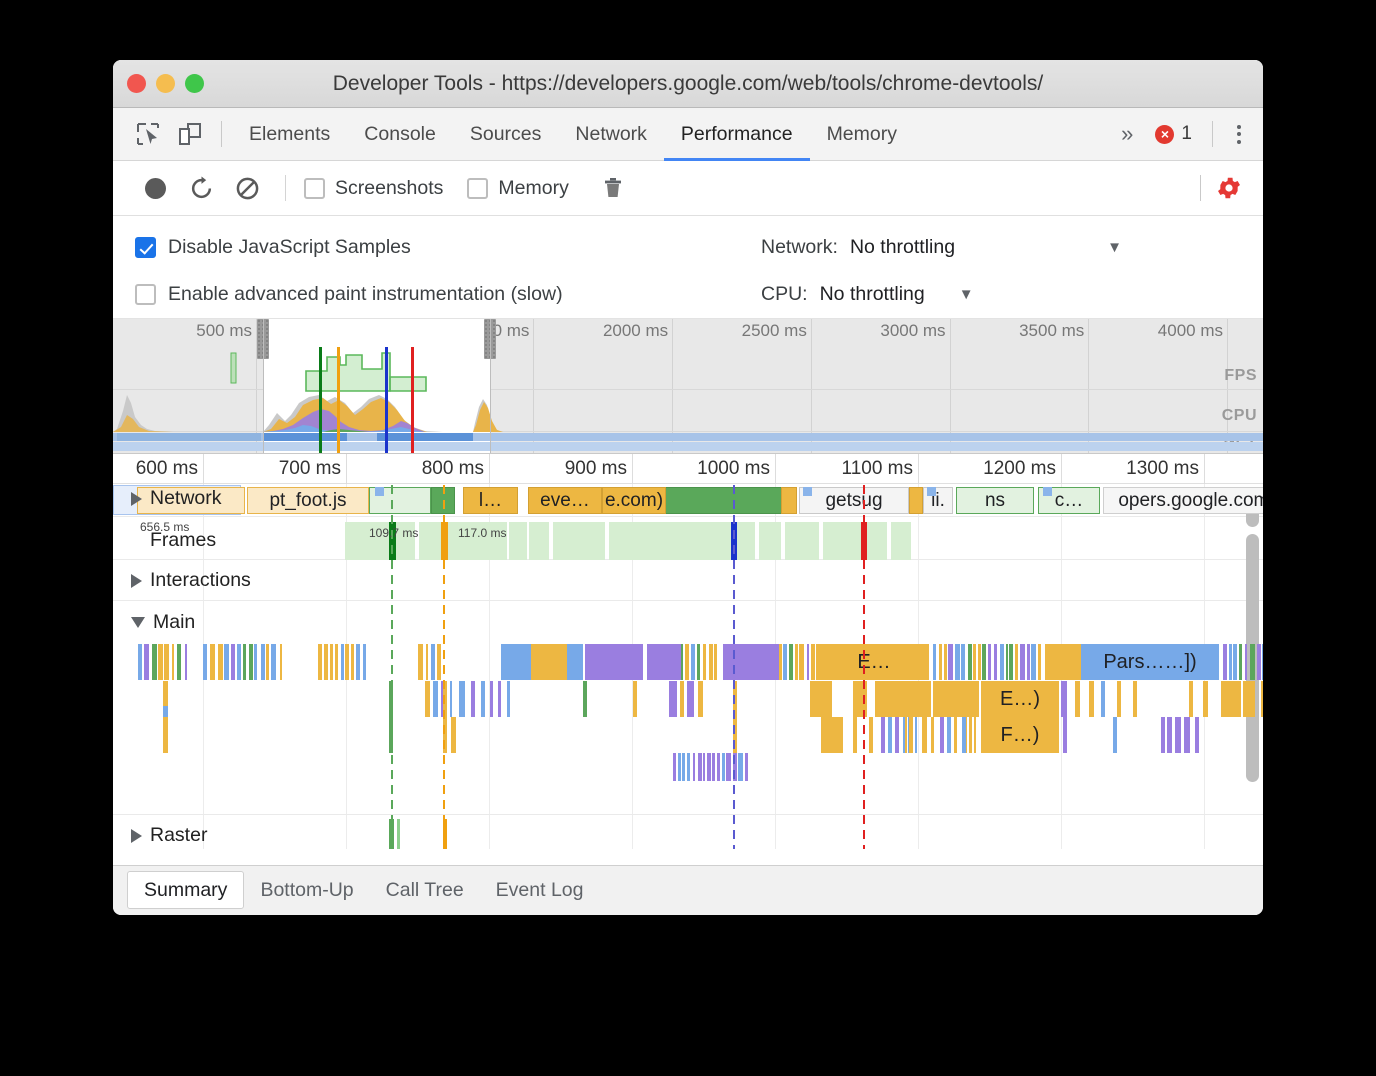  What do you see at coordinates (145, 247) in the screenshot?
I see `disable-js-samples-box` at bounding box center [145, 247].